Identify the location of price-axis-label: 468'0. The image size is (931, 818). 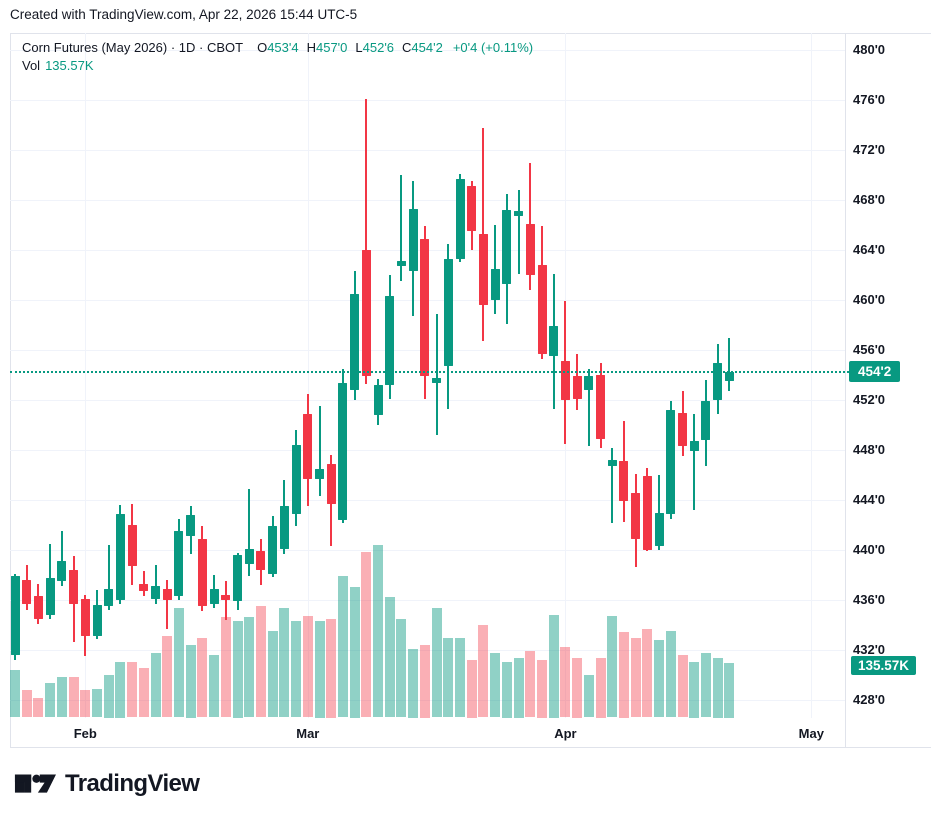
(869, 199).